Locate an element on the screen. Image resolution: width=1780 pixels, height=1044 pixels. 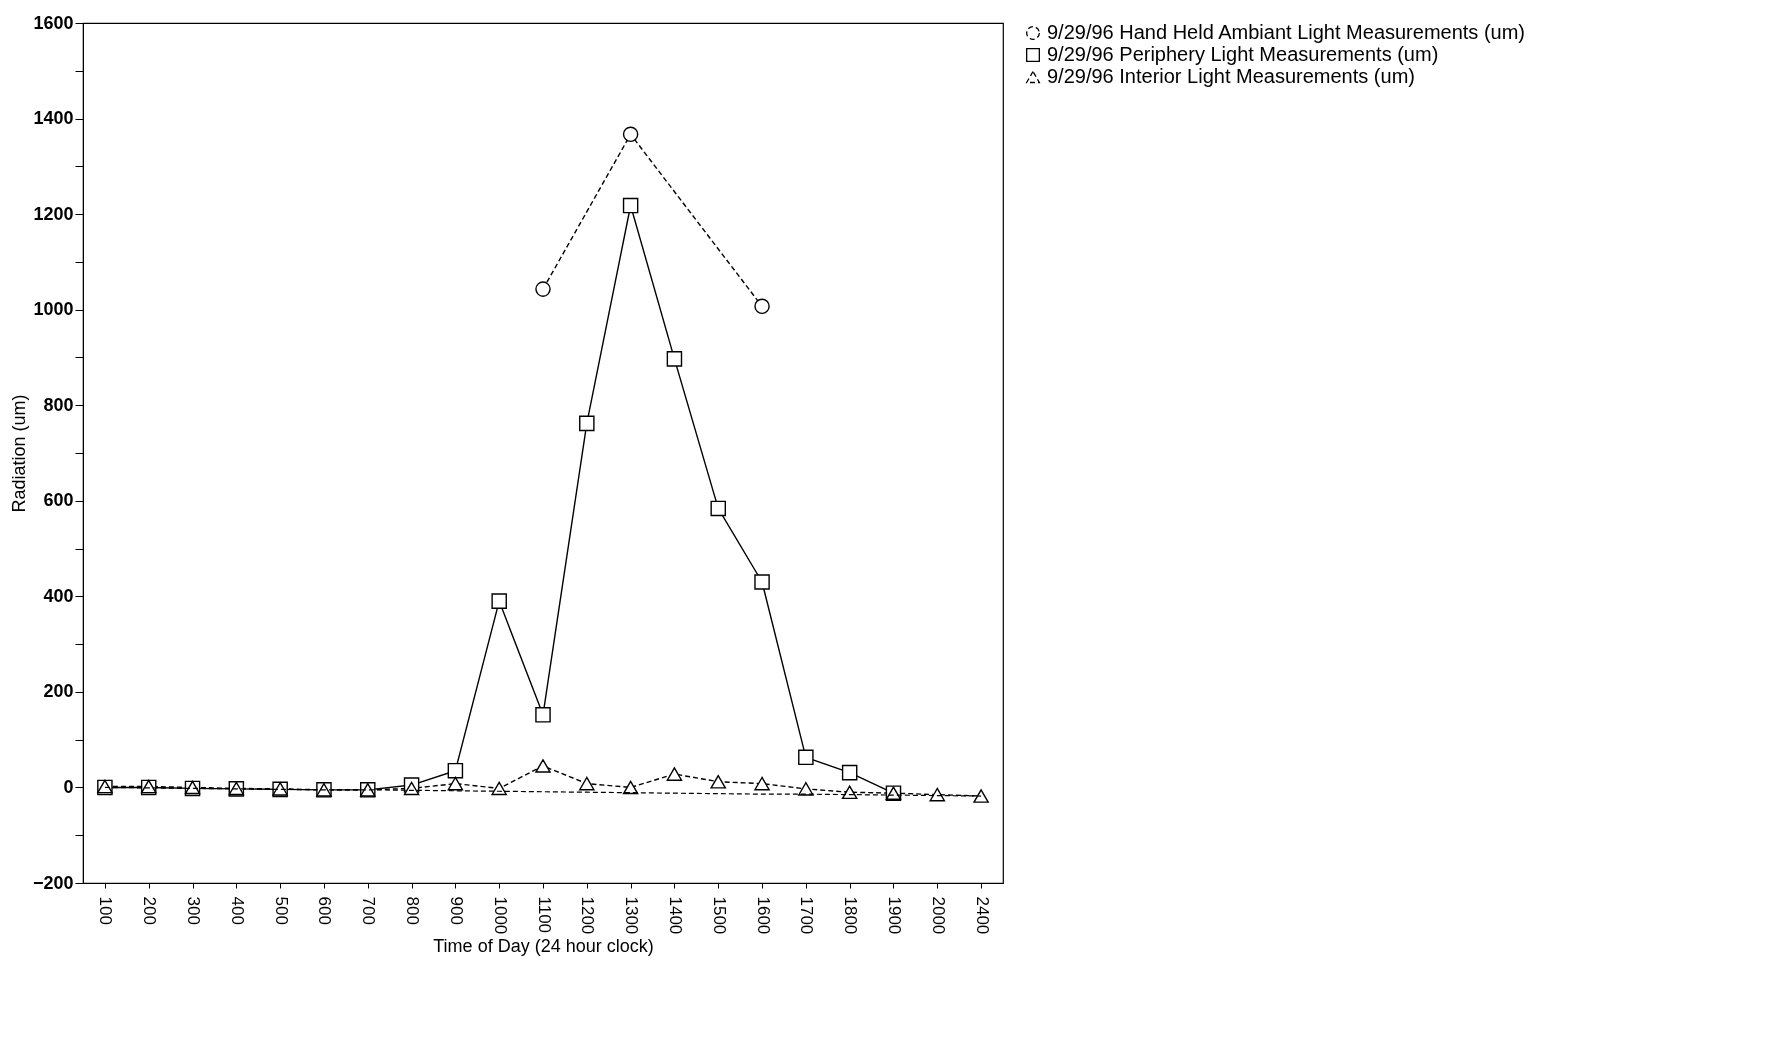
y-tick-label: 400 is located at coordinates (58, 595).